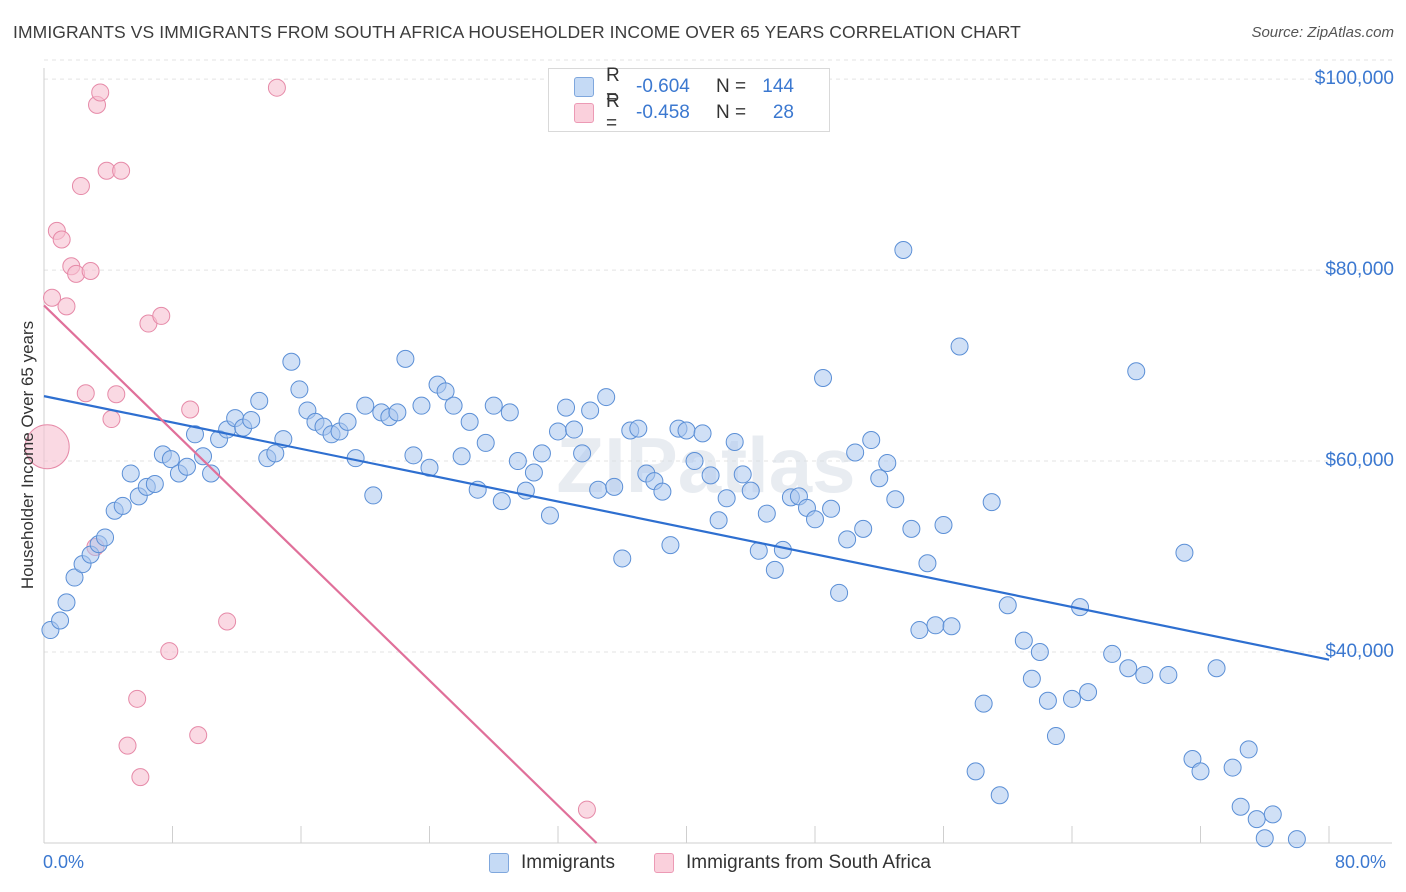 Image resolution: width=1406 pixels, height=892 pixels. I want to click on r-label: R =, so click(613, 112).